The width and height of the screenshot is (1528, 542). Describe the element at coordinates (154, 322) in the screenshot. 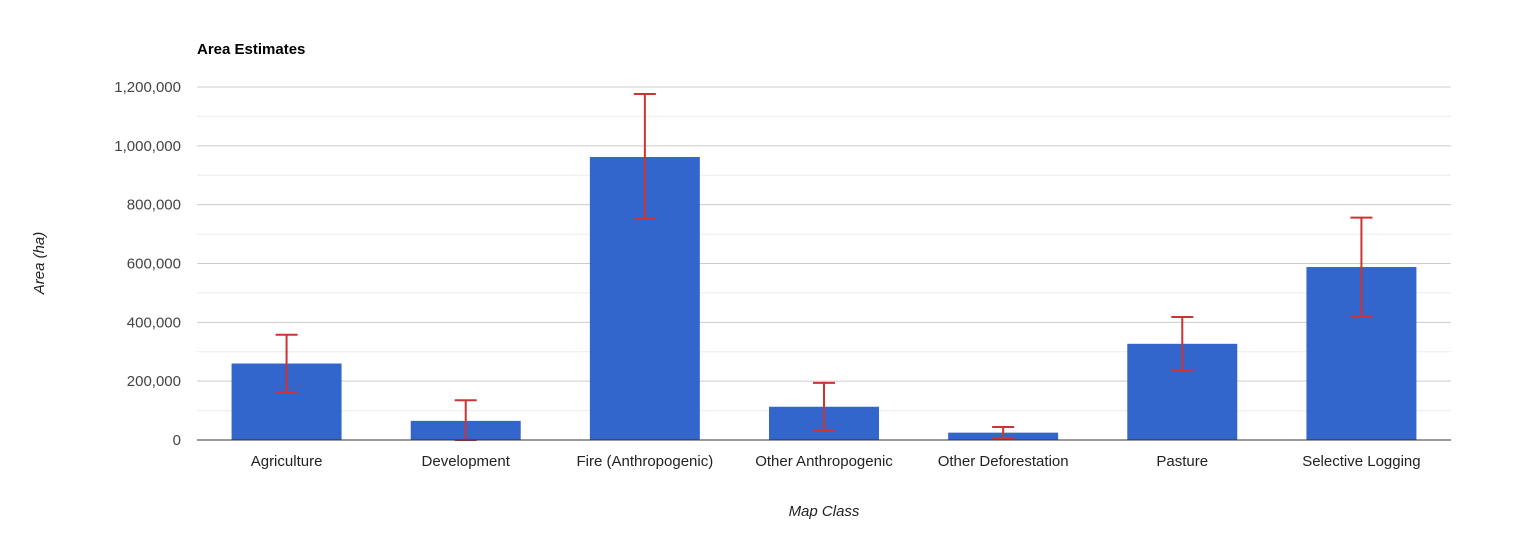

I see `y-tick-label: 400,000` at that location.